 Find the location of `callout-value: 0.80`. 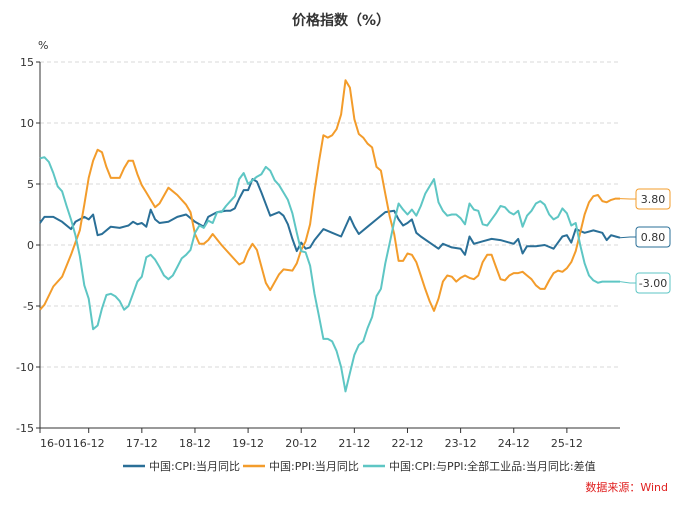

callout-value: 0.80 is located at coordinates (653, 237).